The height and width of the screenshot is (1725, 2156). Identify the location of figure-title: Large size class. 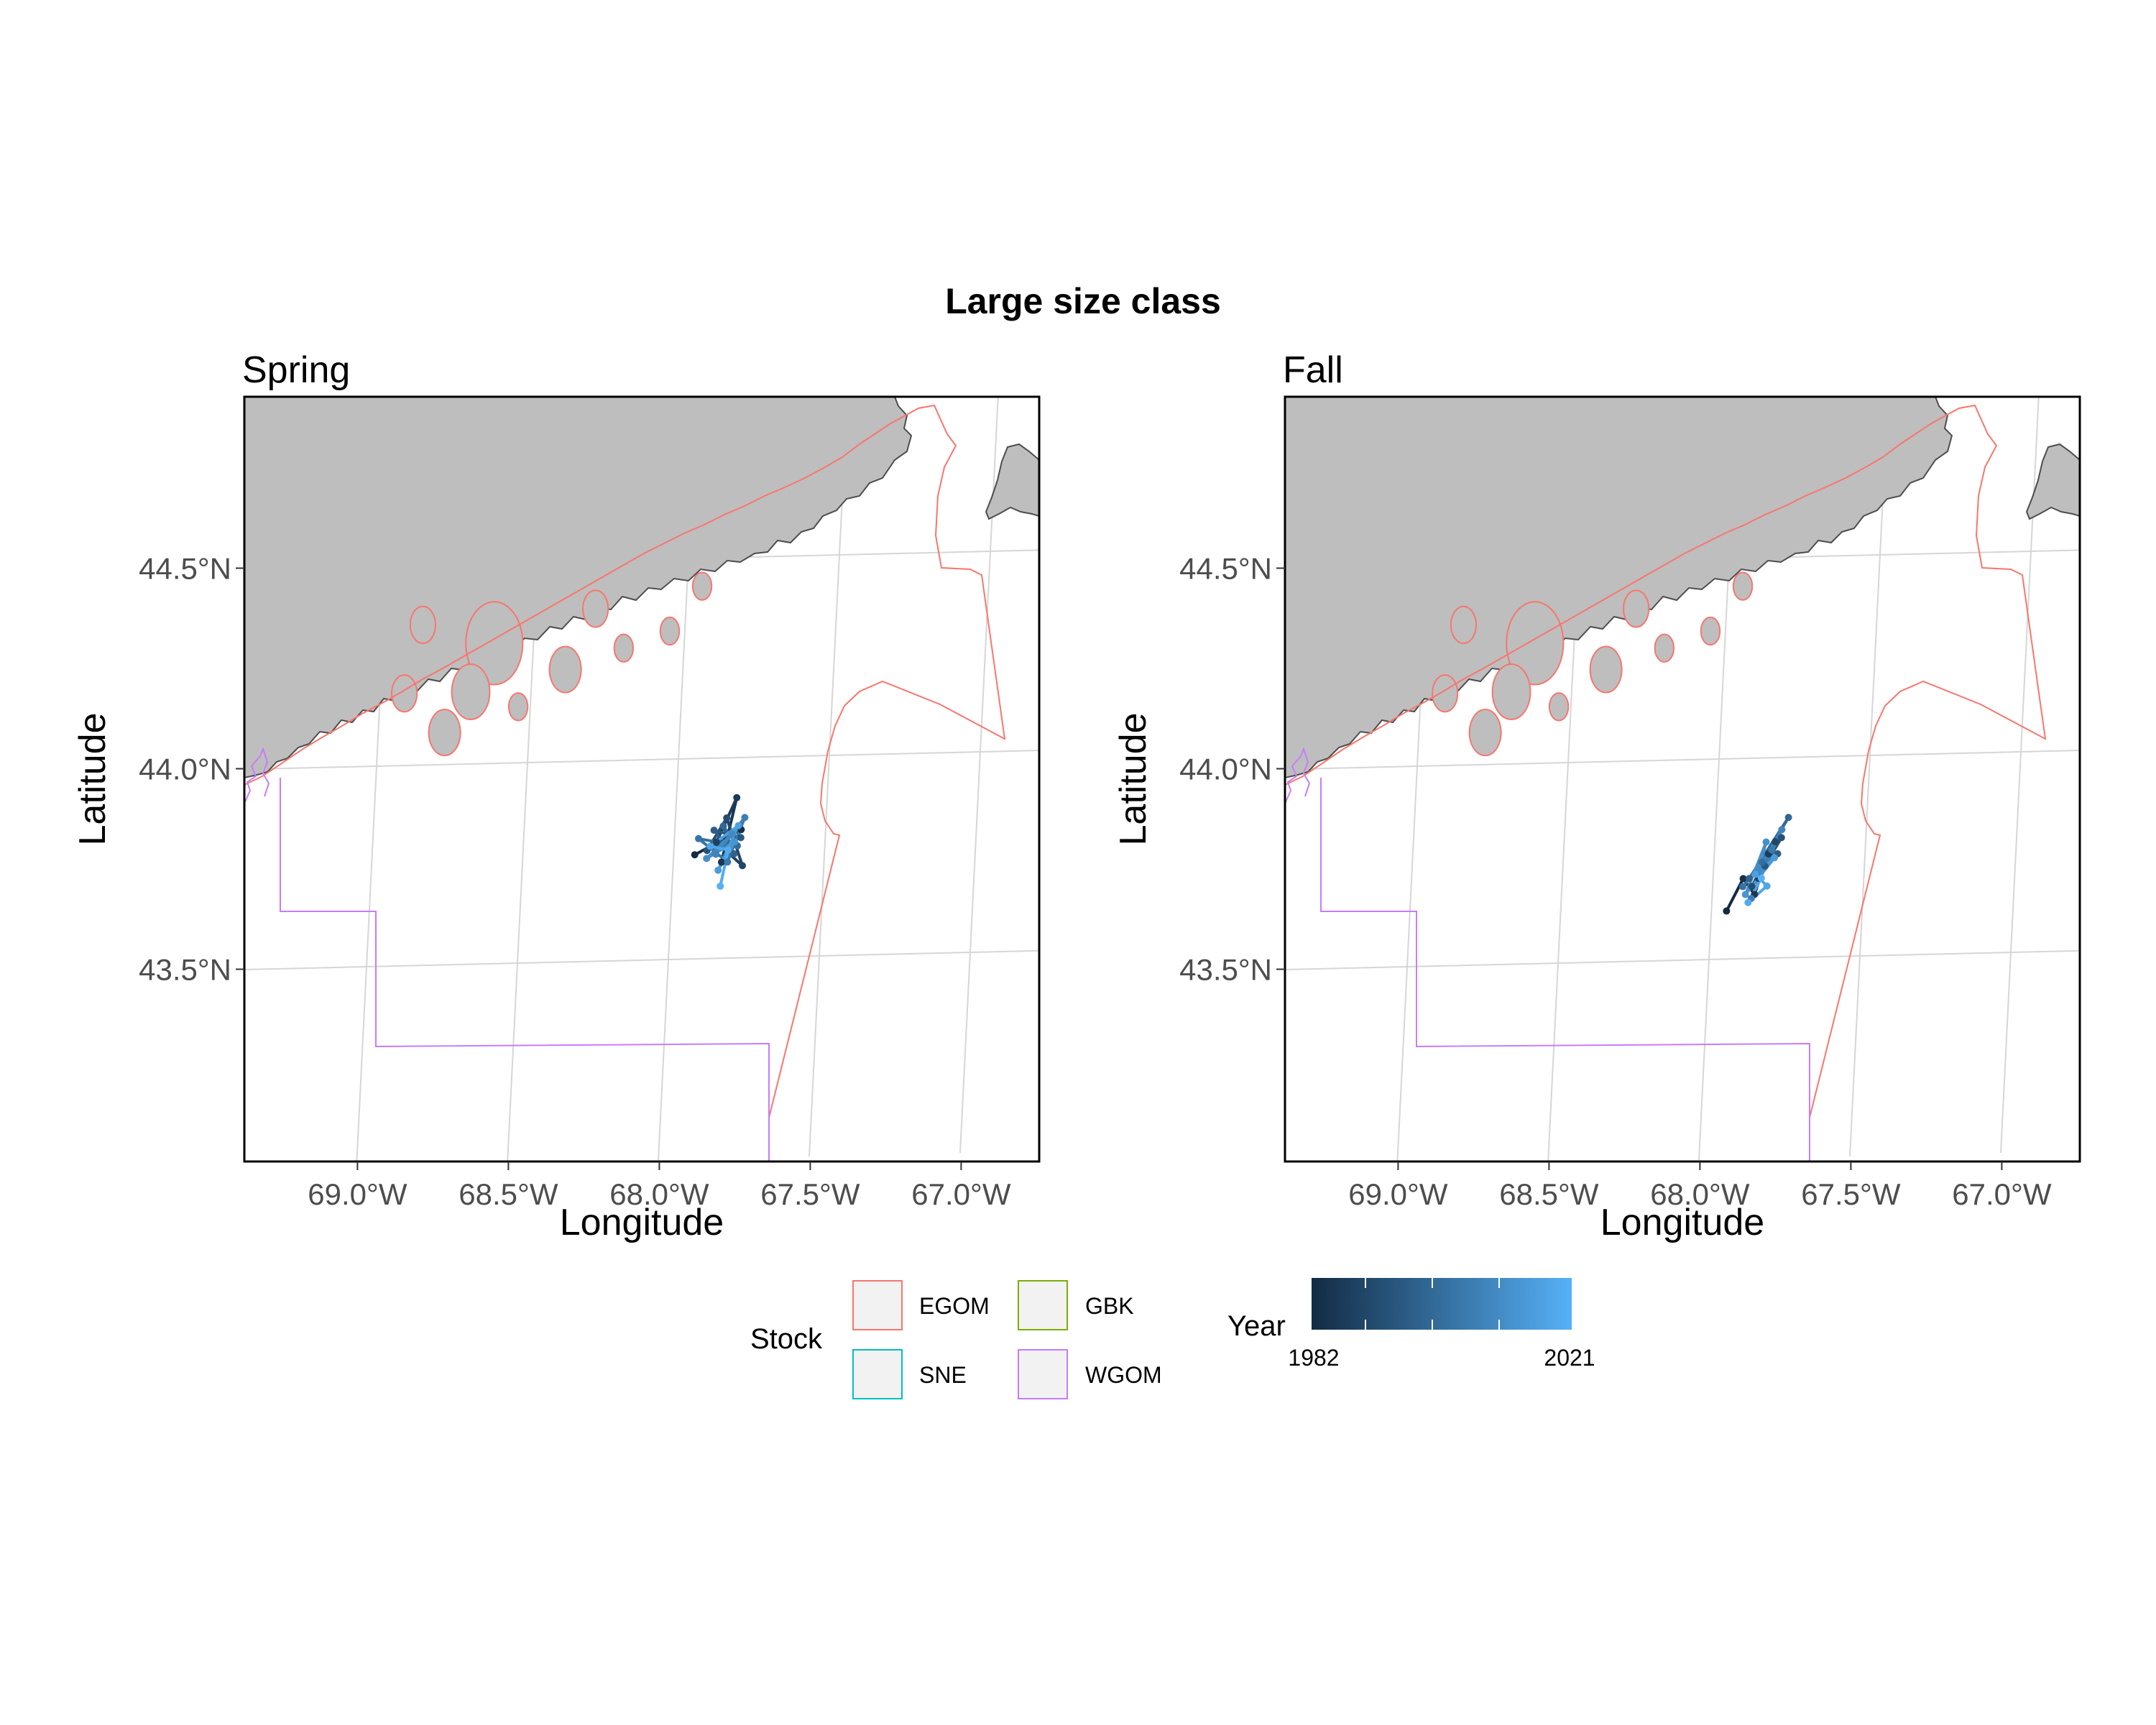
(1083, 301).